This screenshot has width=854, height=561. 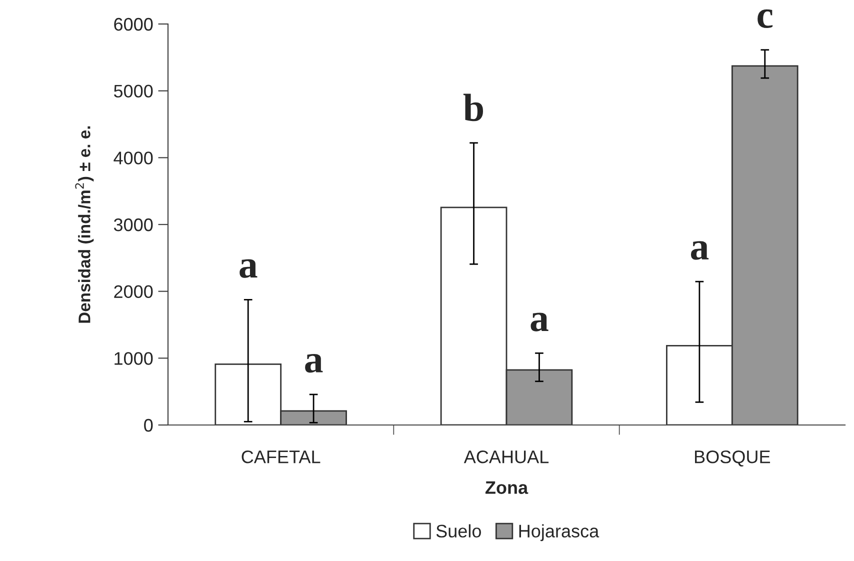 What do you see at coordinates (765, 18) in the screenshot?
I see `data-label: c` at bounding box center [765, 18].